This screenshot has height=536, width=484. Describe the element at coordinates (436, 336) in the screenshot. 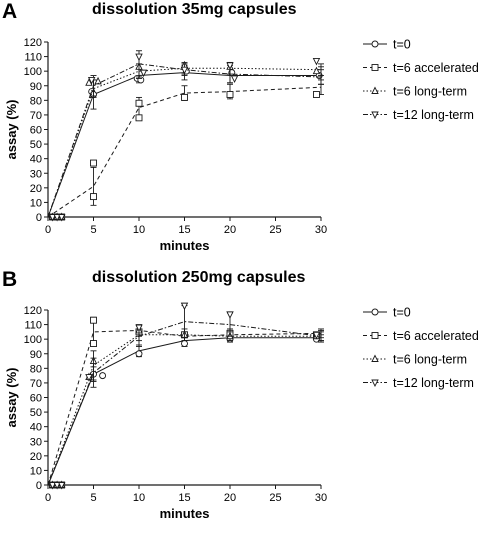

I see `legend-label: t=6 accelerated` at that location.